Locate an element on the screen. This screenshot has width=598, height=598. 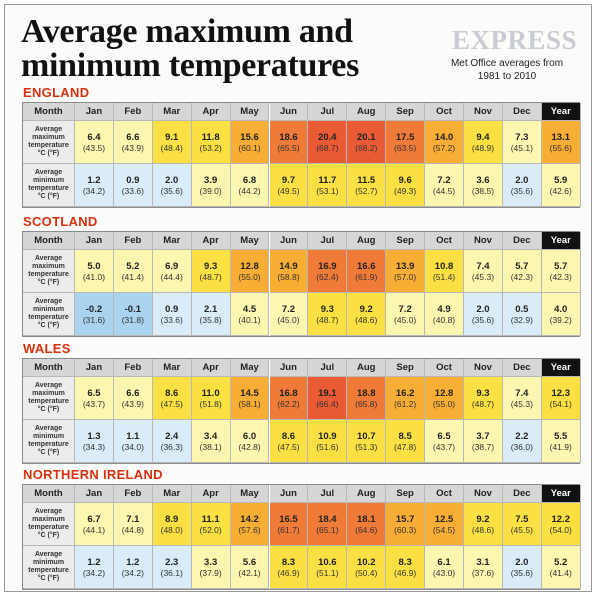
value-fahrenheit: (36.0) is located at coordinates (521, 446).